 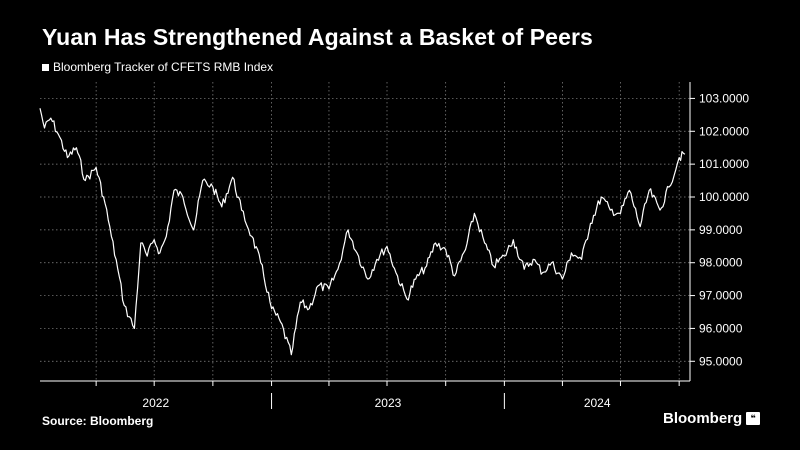 What do you see at coordinates (388, 403) in the screenshot?
I see `x-tick-label: 2023` at bounding box center [388, 403].